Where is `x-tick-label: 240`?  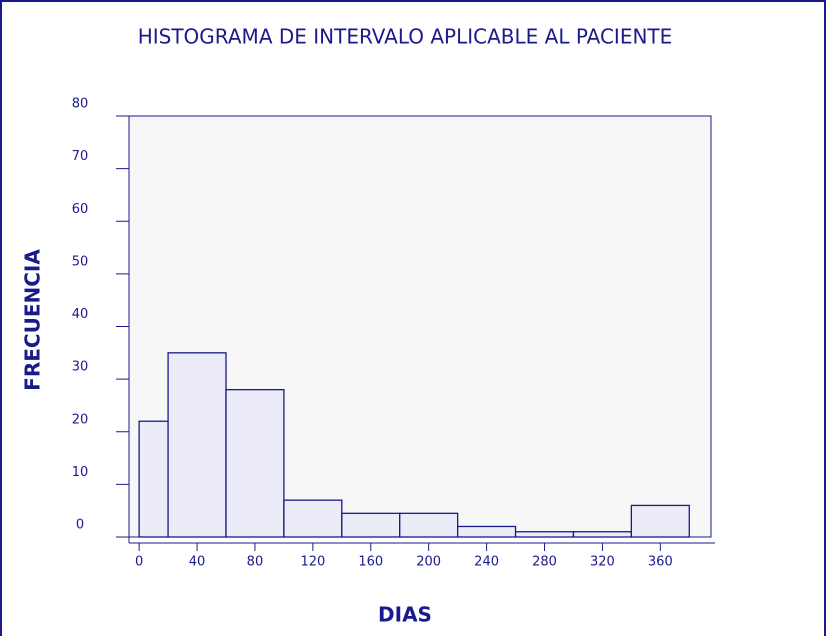
x-tick-label: 240 is located at coordinates (486, 562).